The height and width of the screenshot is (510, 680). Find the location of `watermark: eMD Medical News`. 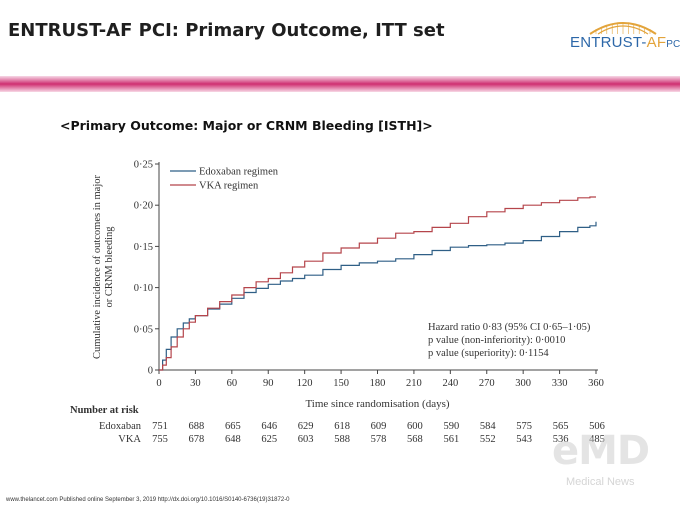

watermark: eMD Medical News is located at coordinates (605, 460).